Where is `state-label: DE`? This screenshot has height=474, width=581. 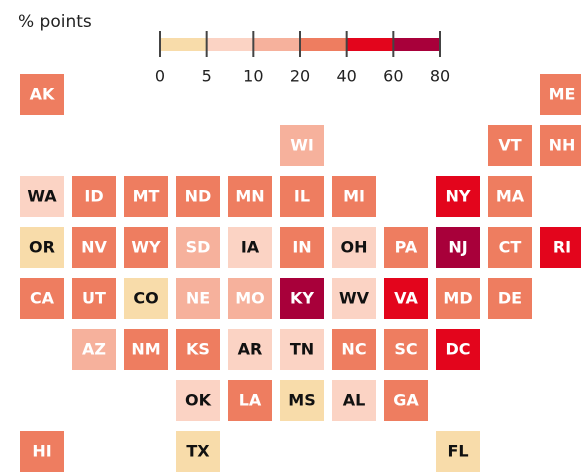
state-label: DE is located at coordinates (510, 298).